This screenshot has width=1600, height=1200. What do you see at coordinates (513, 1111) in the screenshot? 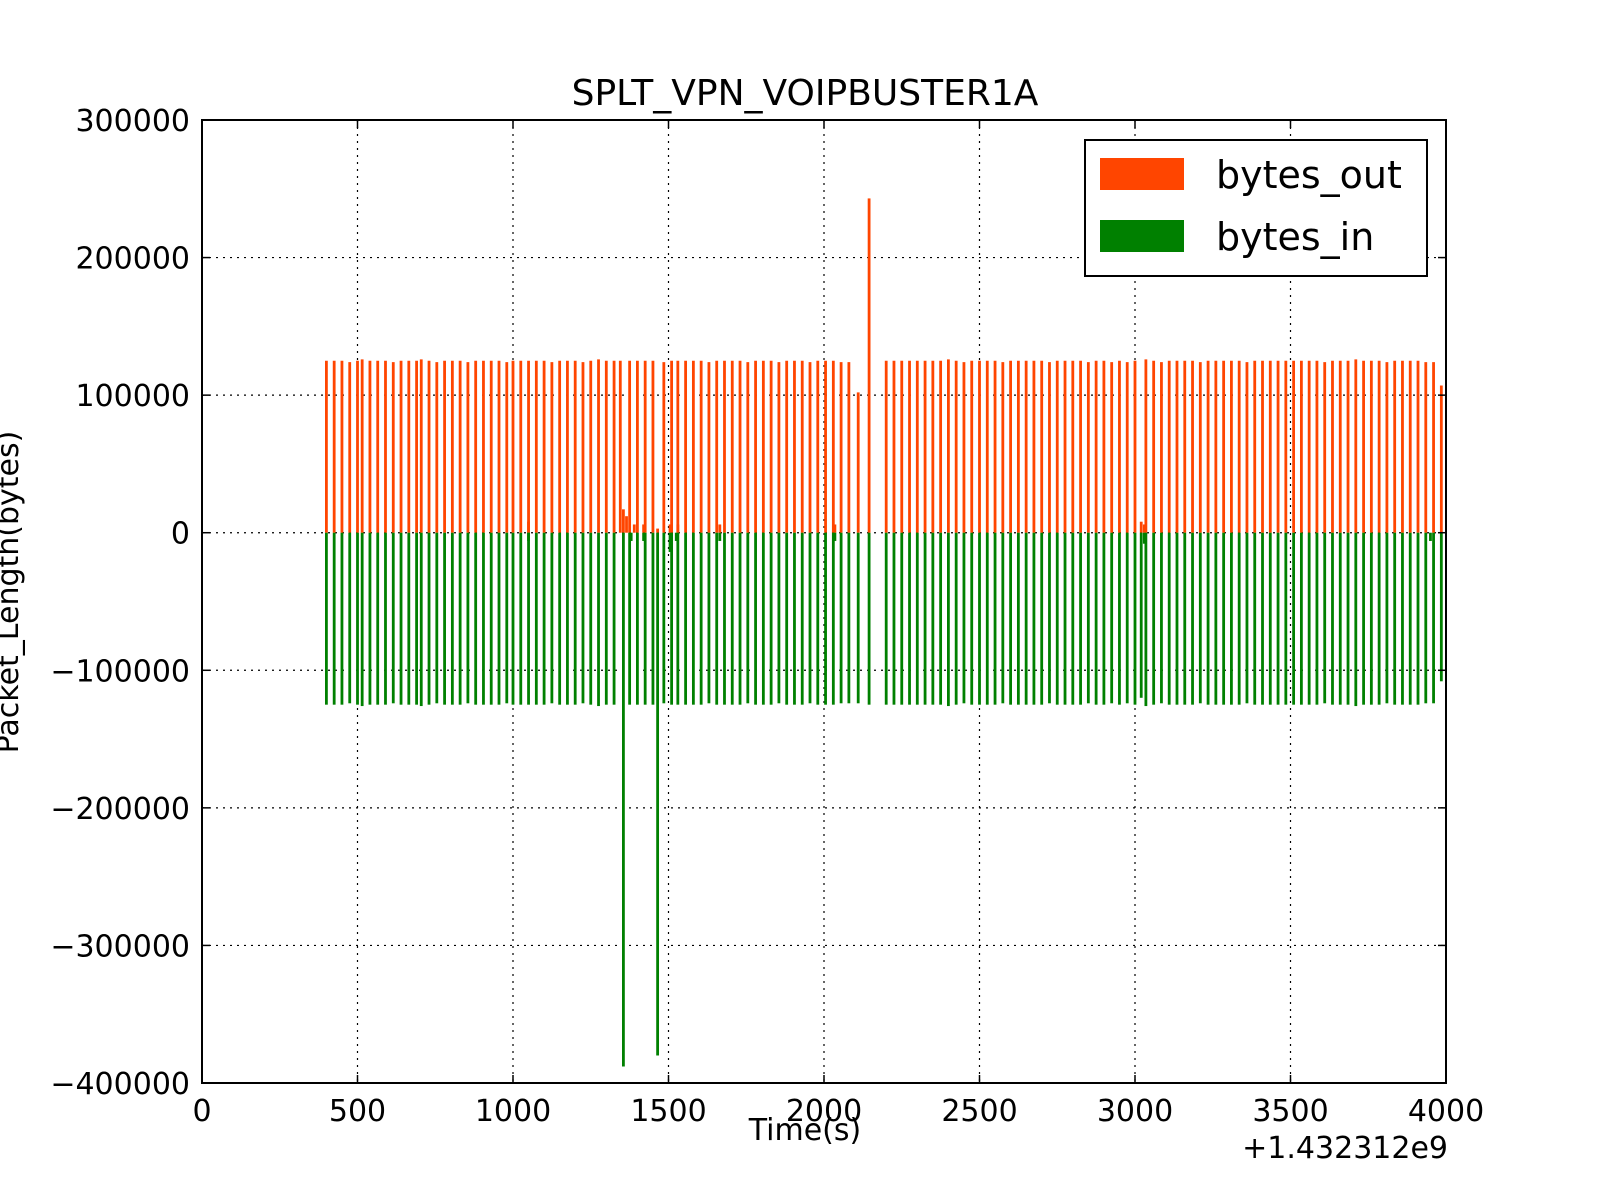
I see `x-tick-label: 1000` at bounding box center [513, 1111].